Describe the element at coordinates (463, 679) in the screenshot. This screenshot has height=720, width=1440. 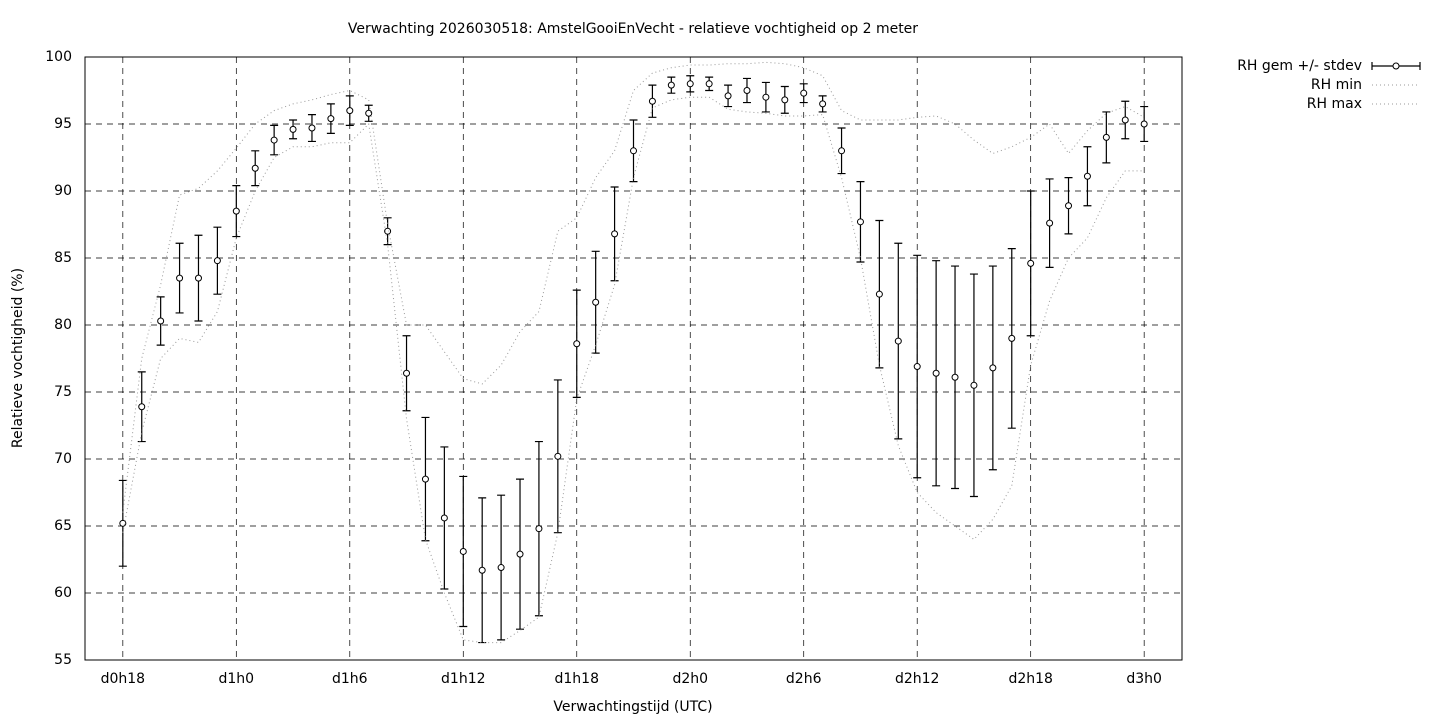
I see `x-tick-label: d1h12` at that location.